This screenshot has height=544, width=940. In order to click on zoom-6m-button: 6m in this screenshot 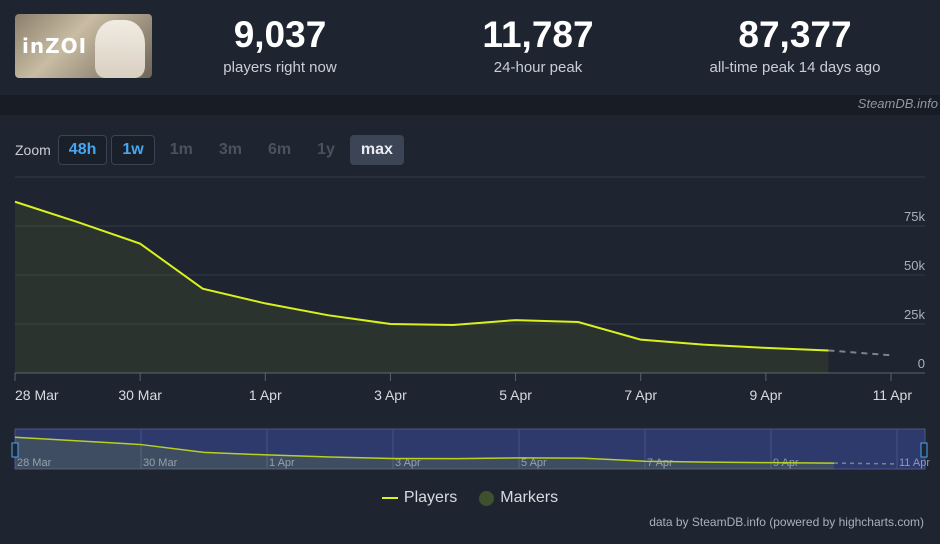, I will do `click(279, 149)`.